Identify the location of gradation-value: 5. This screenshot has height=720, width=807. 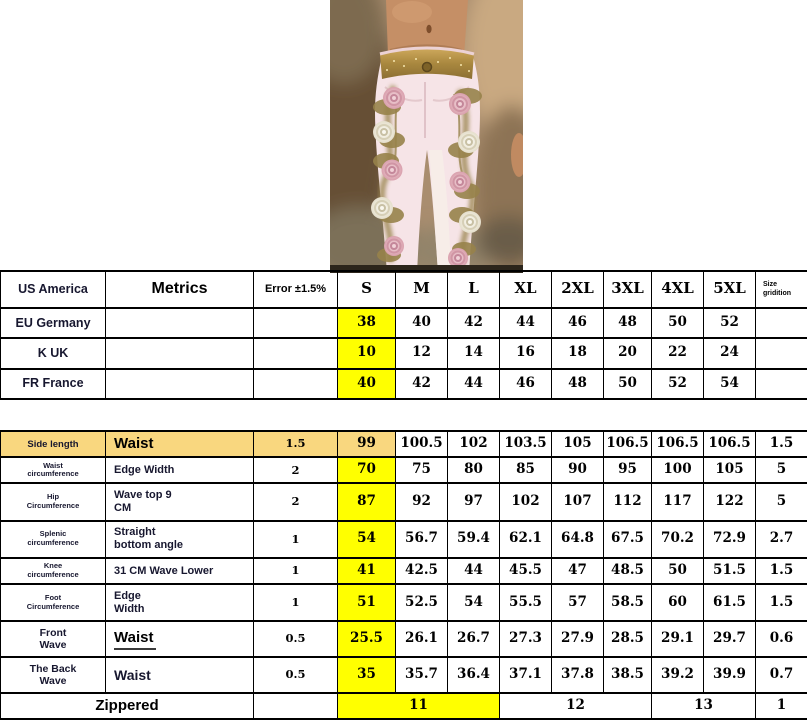
(781, 502).